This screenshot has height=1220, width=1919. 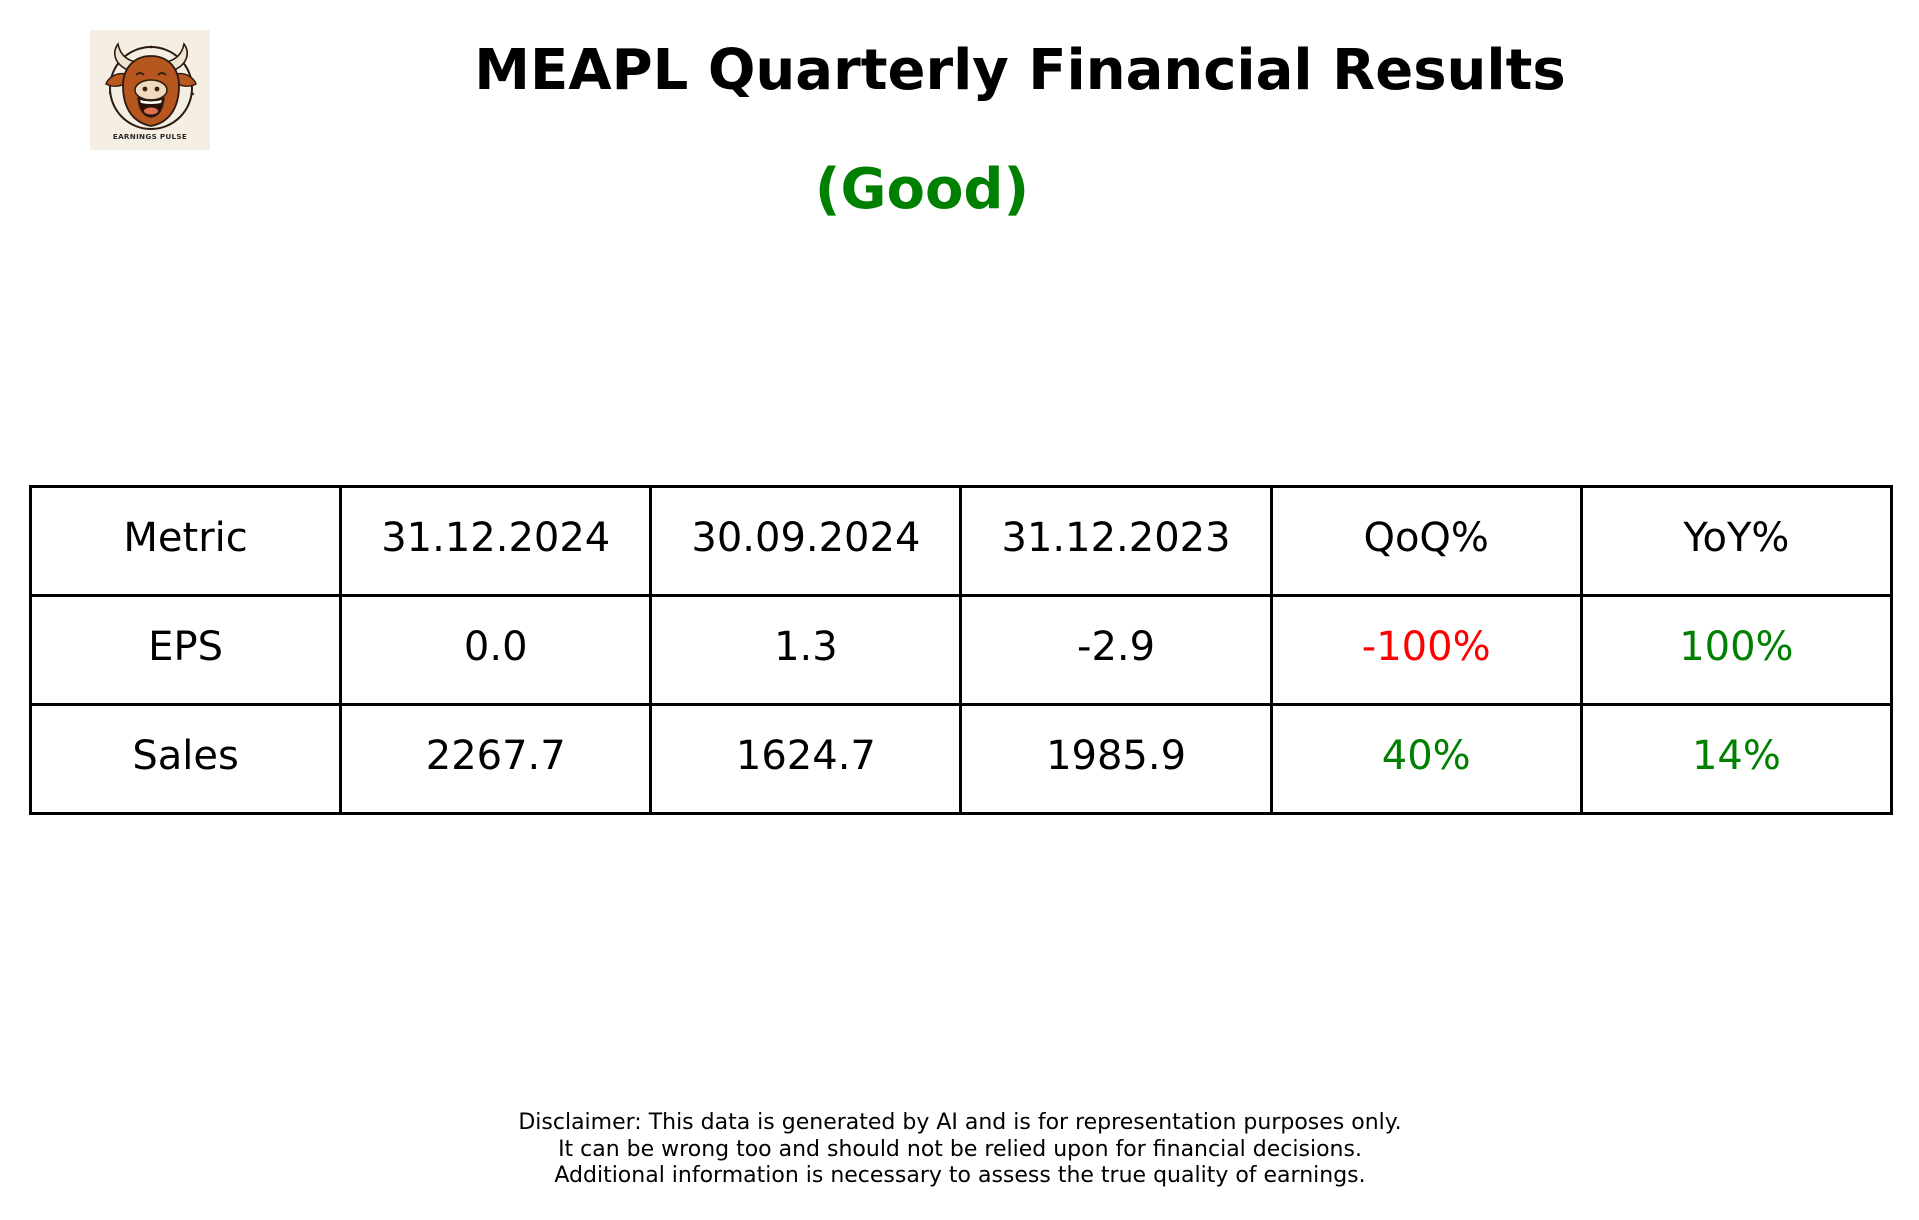 I want to click on table-row: EPS 0.0 1.3 -2.9 -100% 100%, so click(x=961, y=650).